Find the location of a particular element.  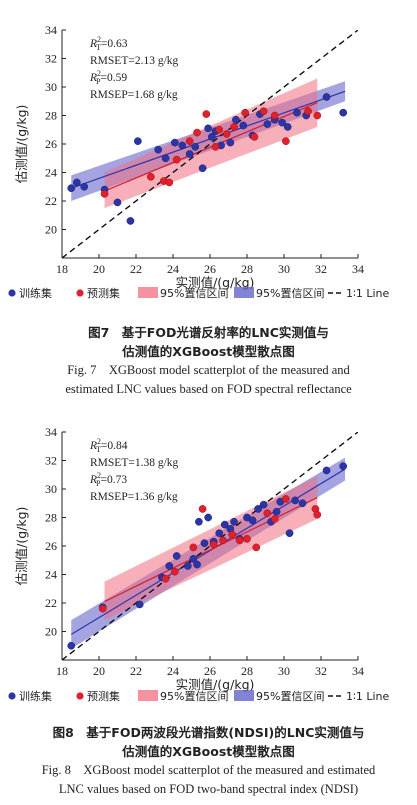

x-tick-label: 18 is located at coordinates (62, 269).